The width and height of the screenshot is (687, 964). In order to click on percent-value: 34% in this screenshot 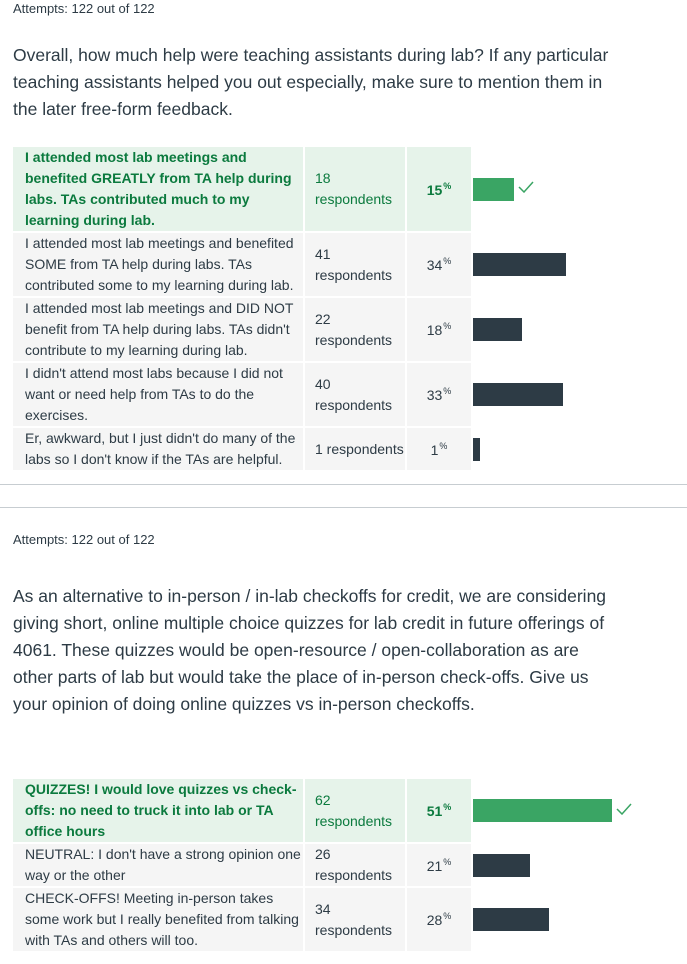, I will do `click(438, 264)`.